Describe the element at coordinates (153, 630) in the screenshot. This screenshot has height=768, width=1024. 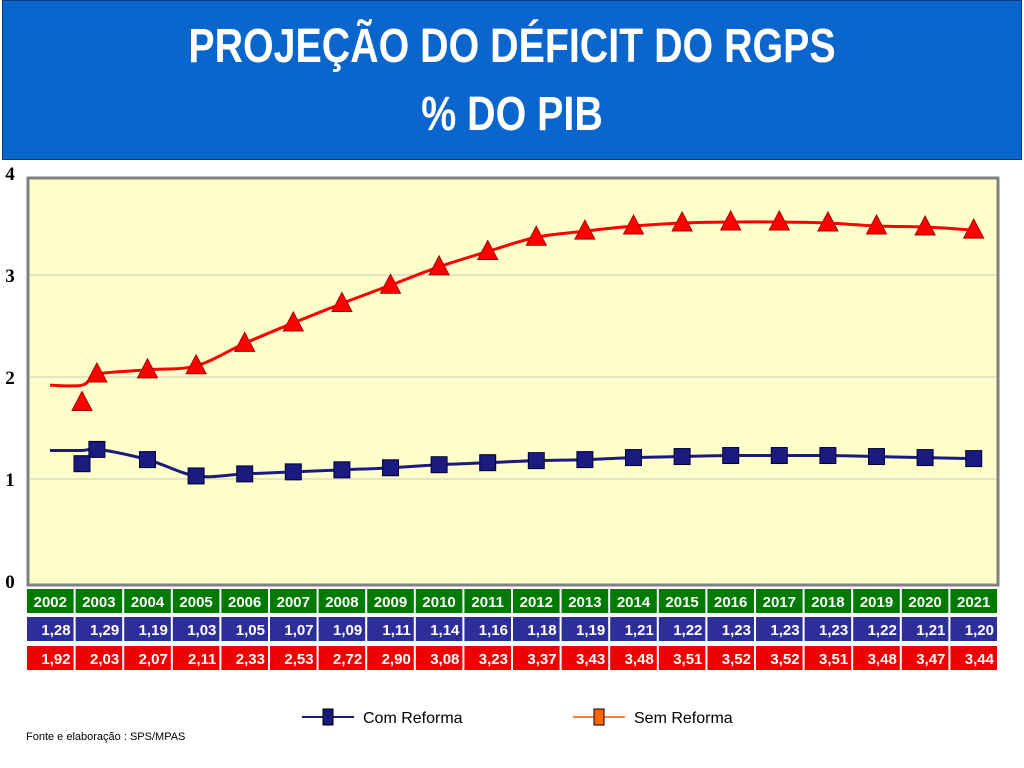
I see `data-label-com-reforma: 1,19` at that location.